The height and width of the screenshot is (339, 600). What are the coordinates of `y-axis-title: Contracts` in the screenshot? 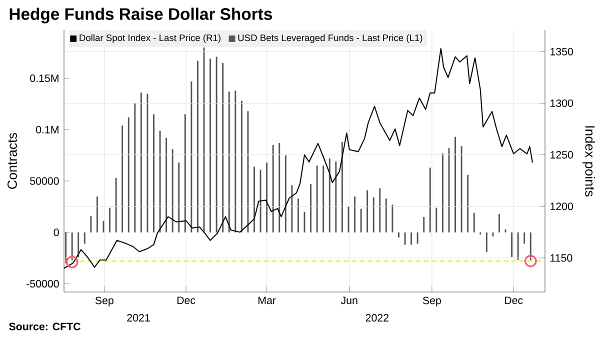 It's located at (12, 160).